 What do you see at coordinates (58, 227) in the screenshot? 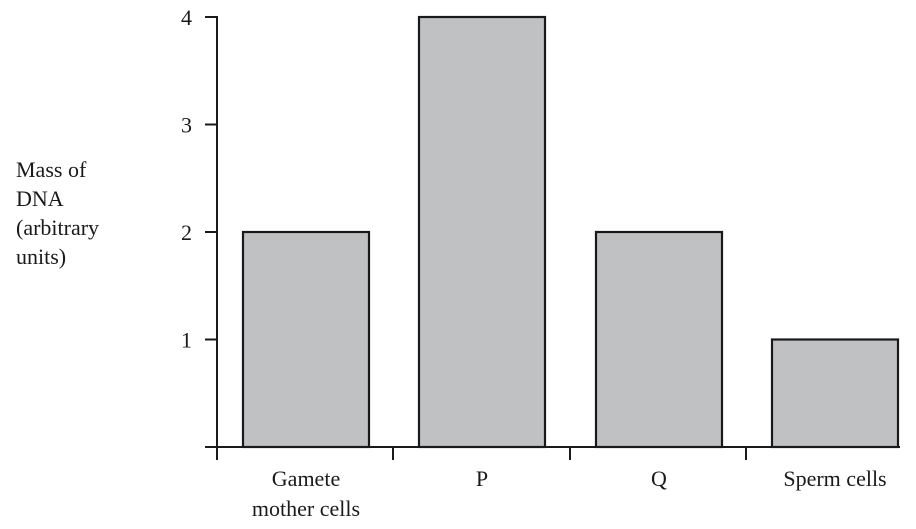
I see `y-axis-label-line-3: (arbitrary` at bounding box center [58, 227].